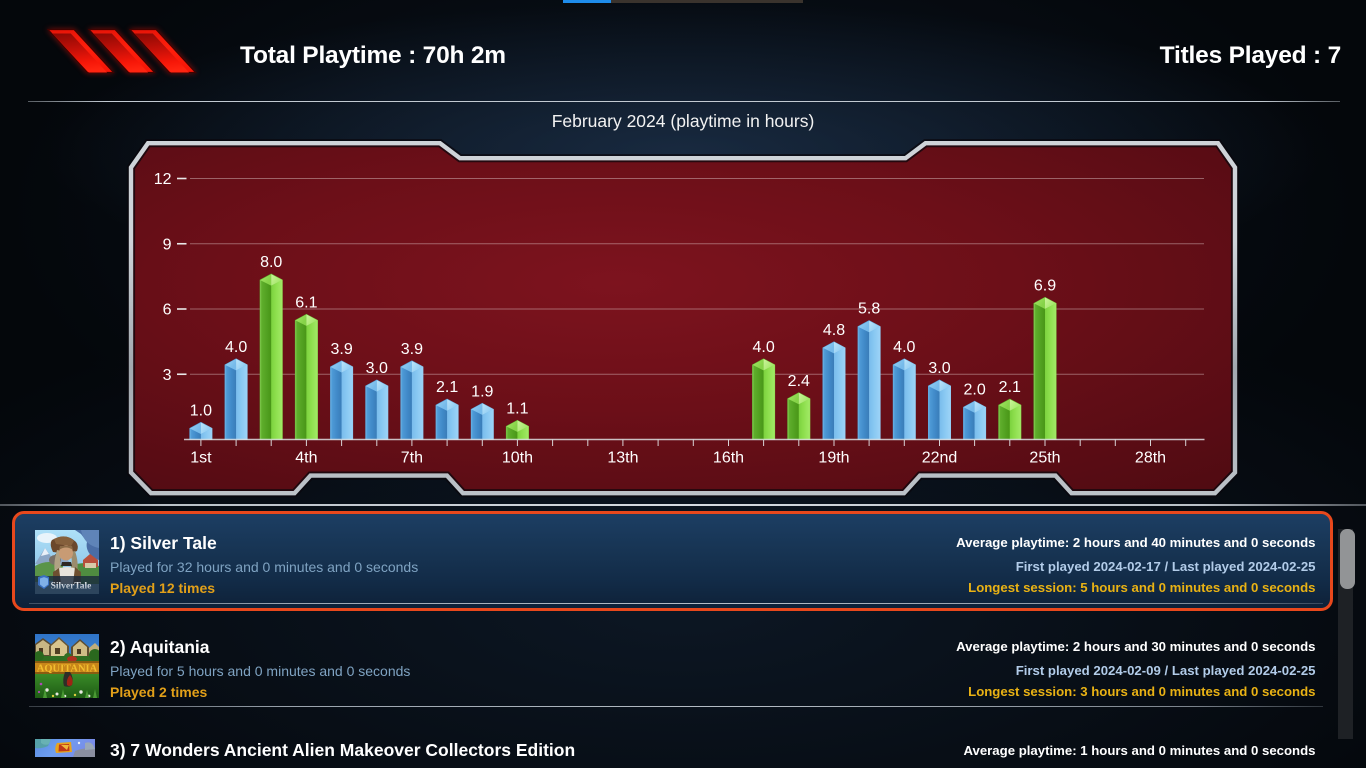  I want to click on svg-text: 1.1, so click(517, 408).